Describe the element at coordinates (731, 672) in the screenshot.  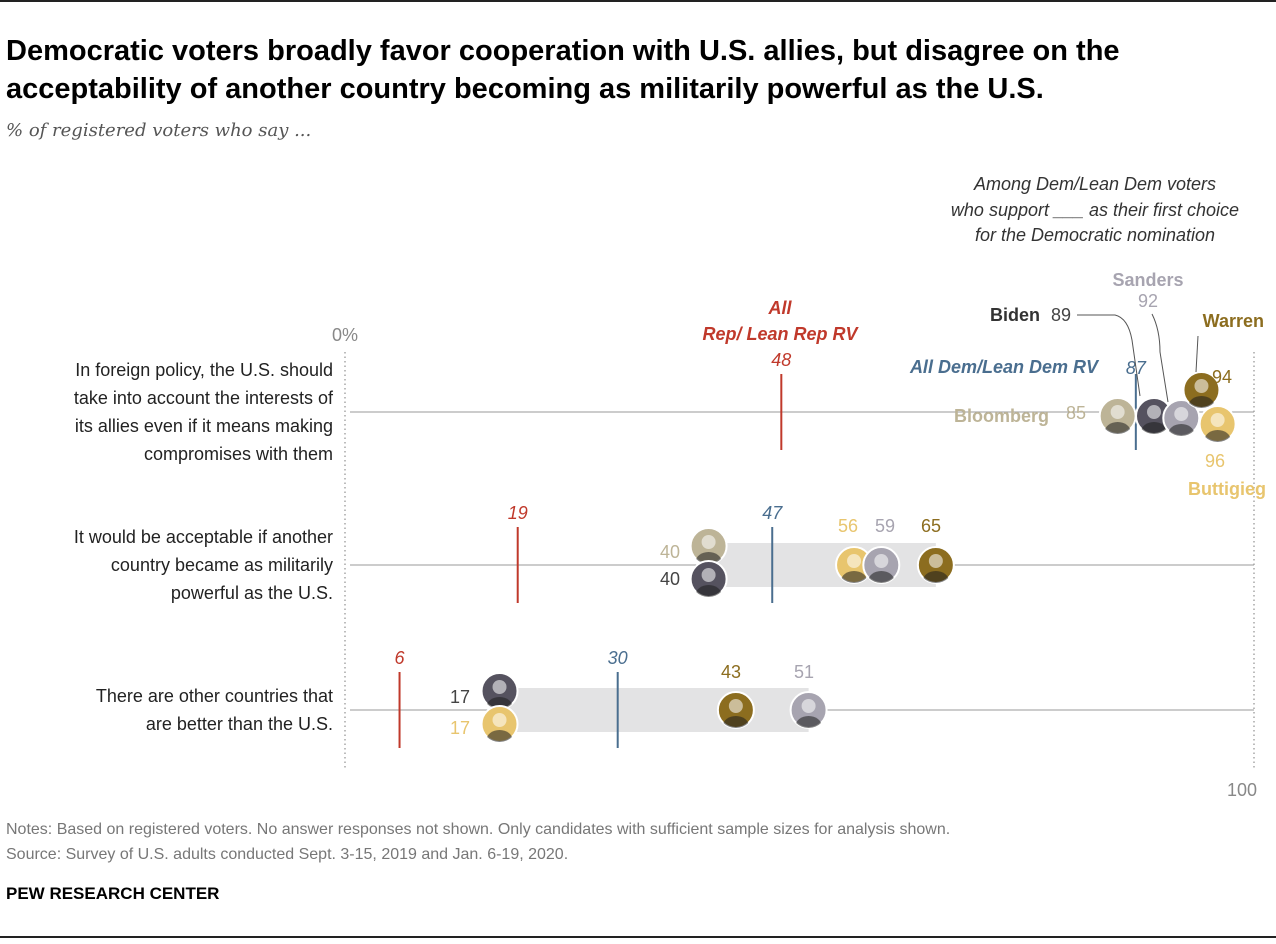
I see `warren-value-label: 43` at that location.